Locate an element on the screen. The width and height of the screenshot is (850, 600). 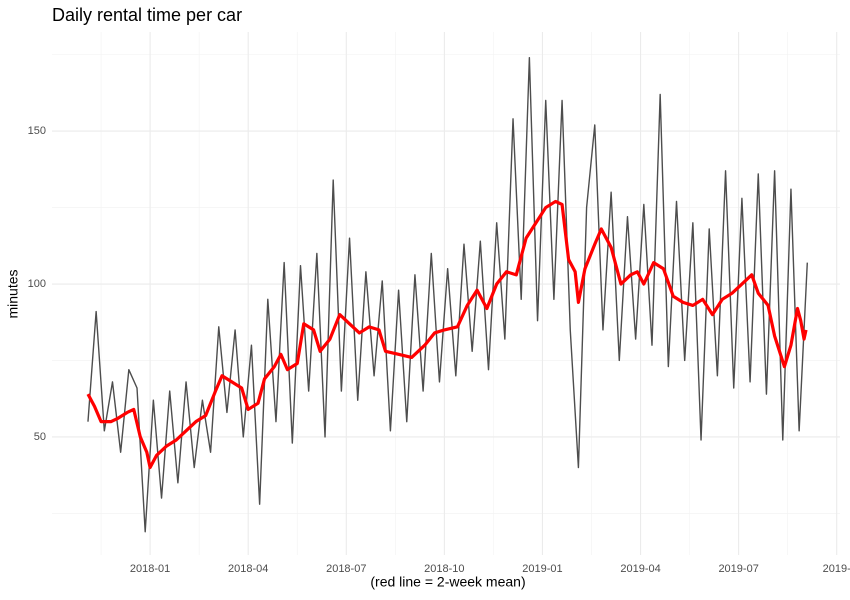
x-tick-label: 2018-07 is located at coordinates (346, 569).